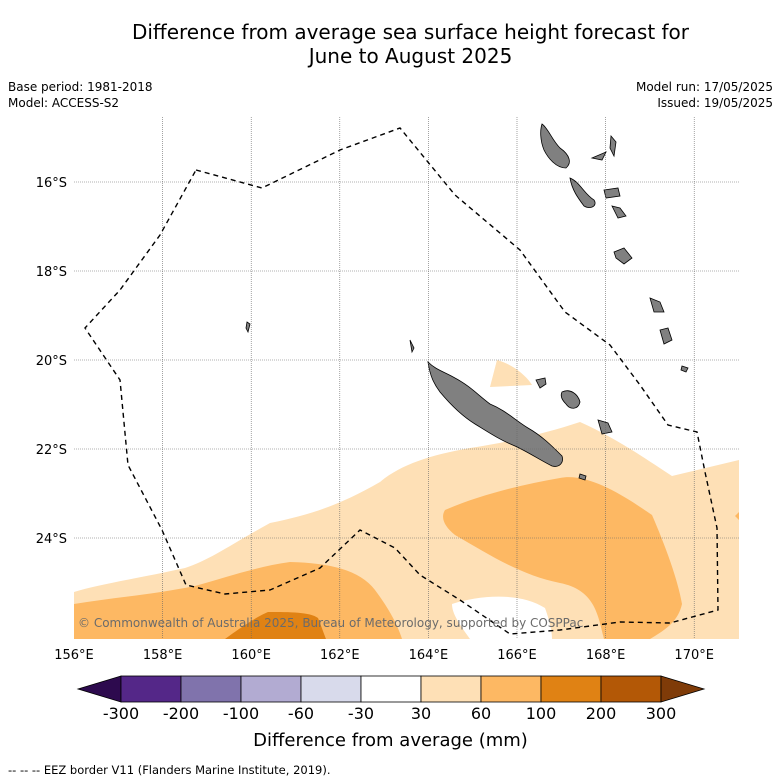 The width and height of the screenshot is (781, 781). I want to click on model-name: Model: ACCESS-S2, so click(64, 103).